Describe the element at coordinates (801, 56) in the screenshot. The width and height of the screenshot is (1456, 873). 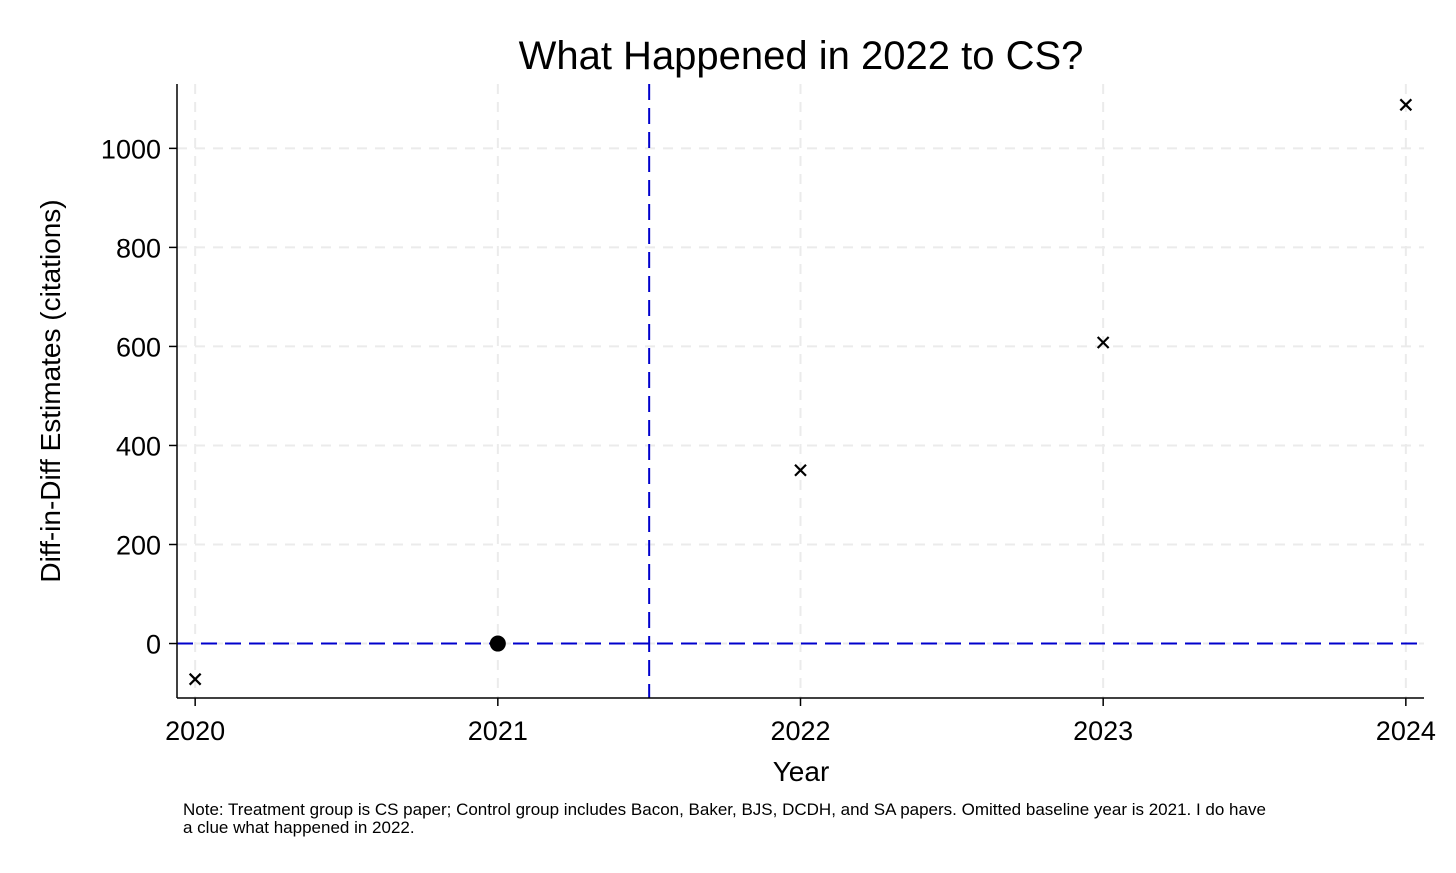
I see `chart-title: What Happened in 2022 to CS?` at that location.